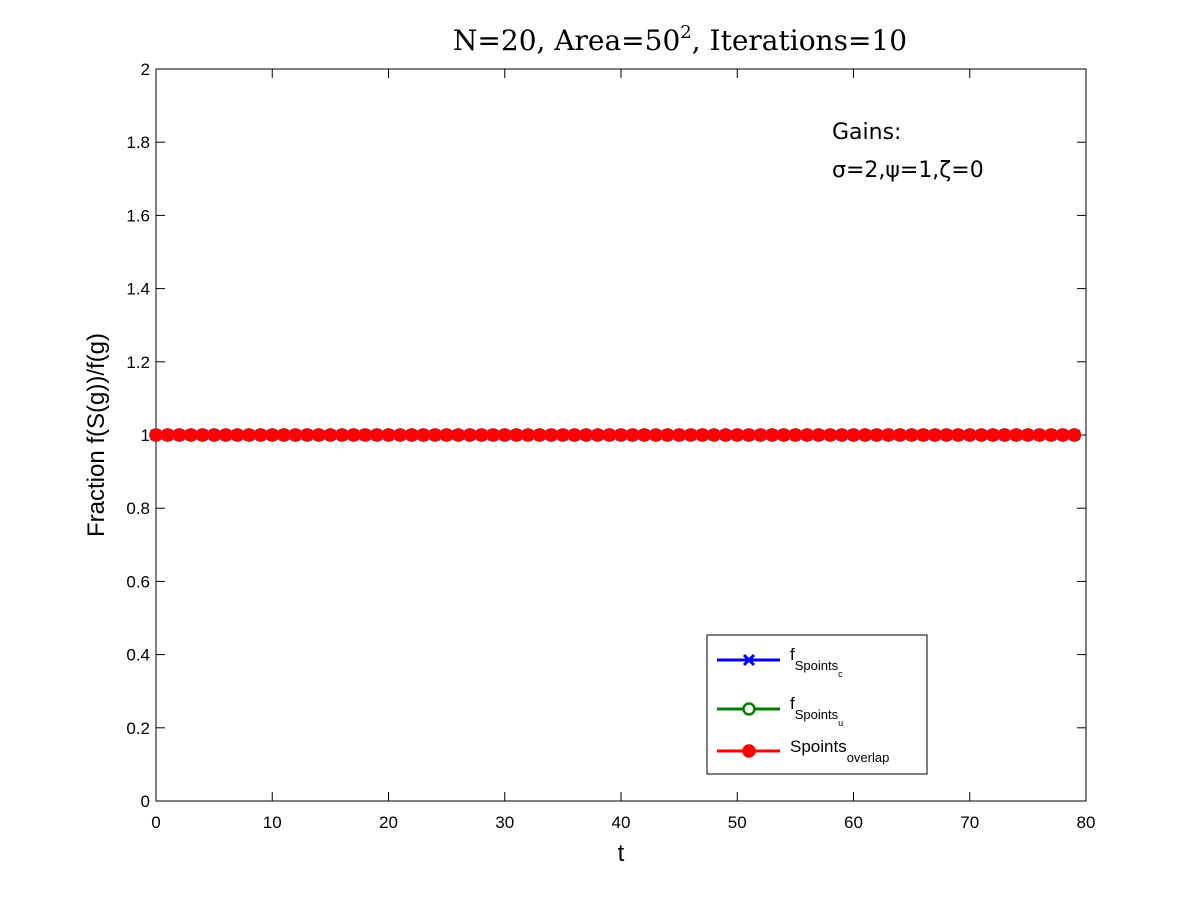 This screenshot has width=1200, height=900. What do you see at coordinates (138, 362) in the screenshot?
I see `y-tick-label: 1.2` at bounding box center [138, 362].